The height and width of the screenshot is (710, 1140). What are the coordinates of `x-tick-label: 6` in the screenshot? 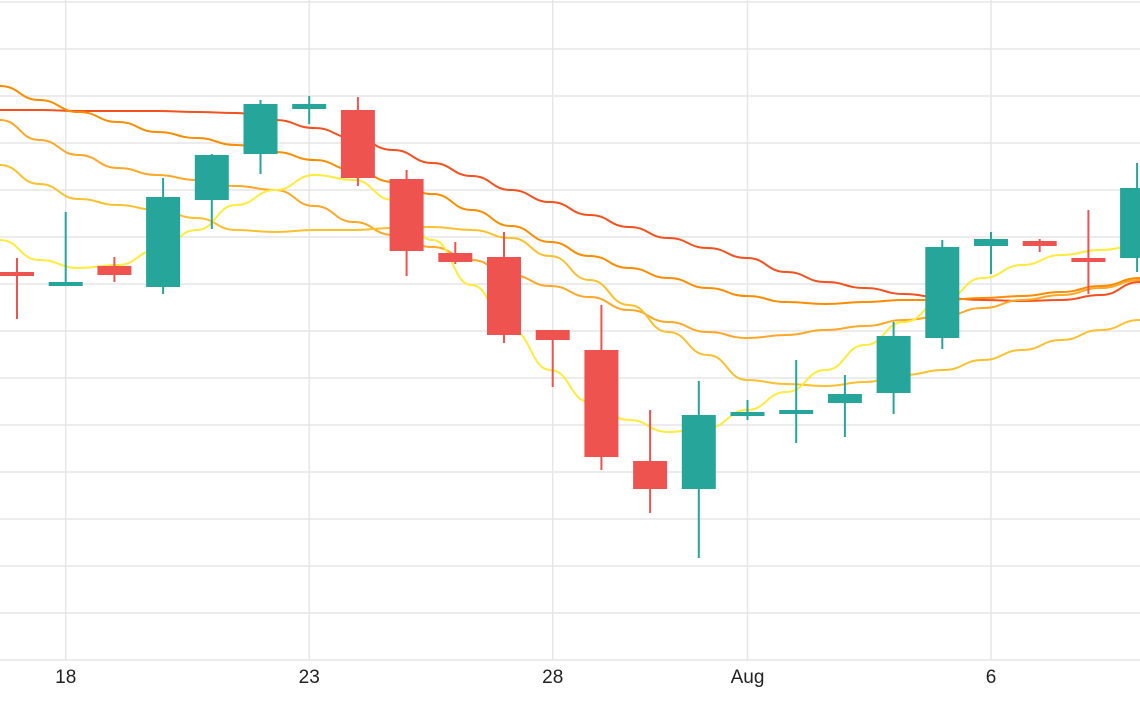 It's located at (991, 677).